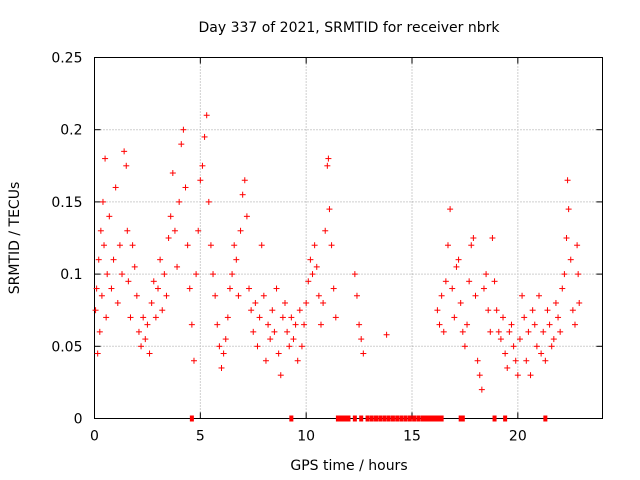 This screenshot has width=640, height=480. Describe the element at coordinates (71, 275) in the screenshot. I see `y-tick-label: 0.1` at that location.